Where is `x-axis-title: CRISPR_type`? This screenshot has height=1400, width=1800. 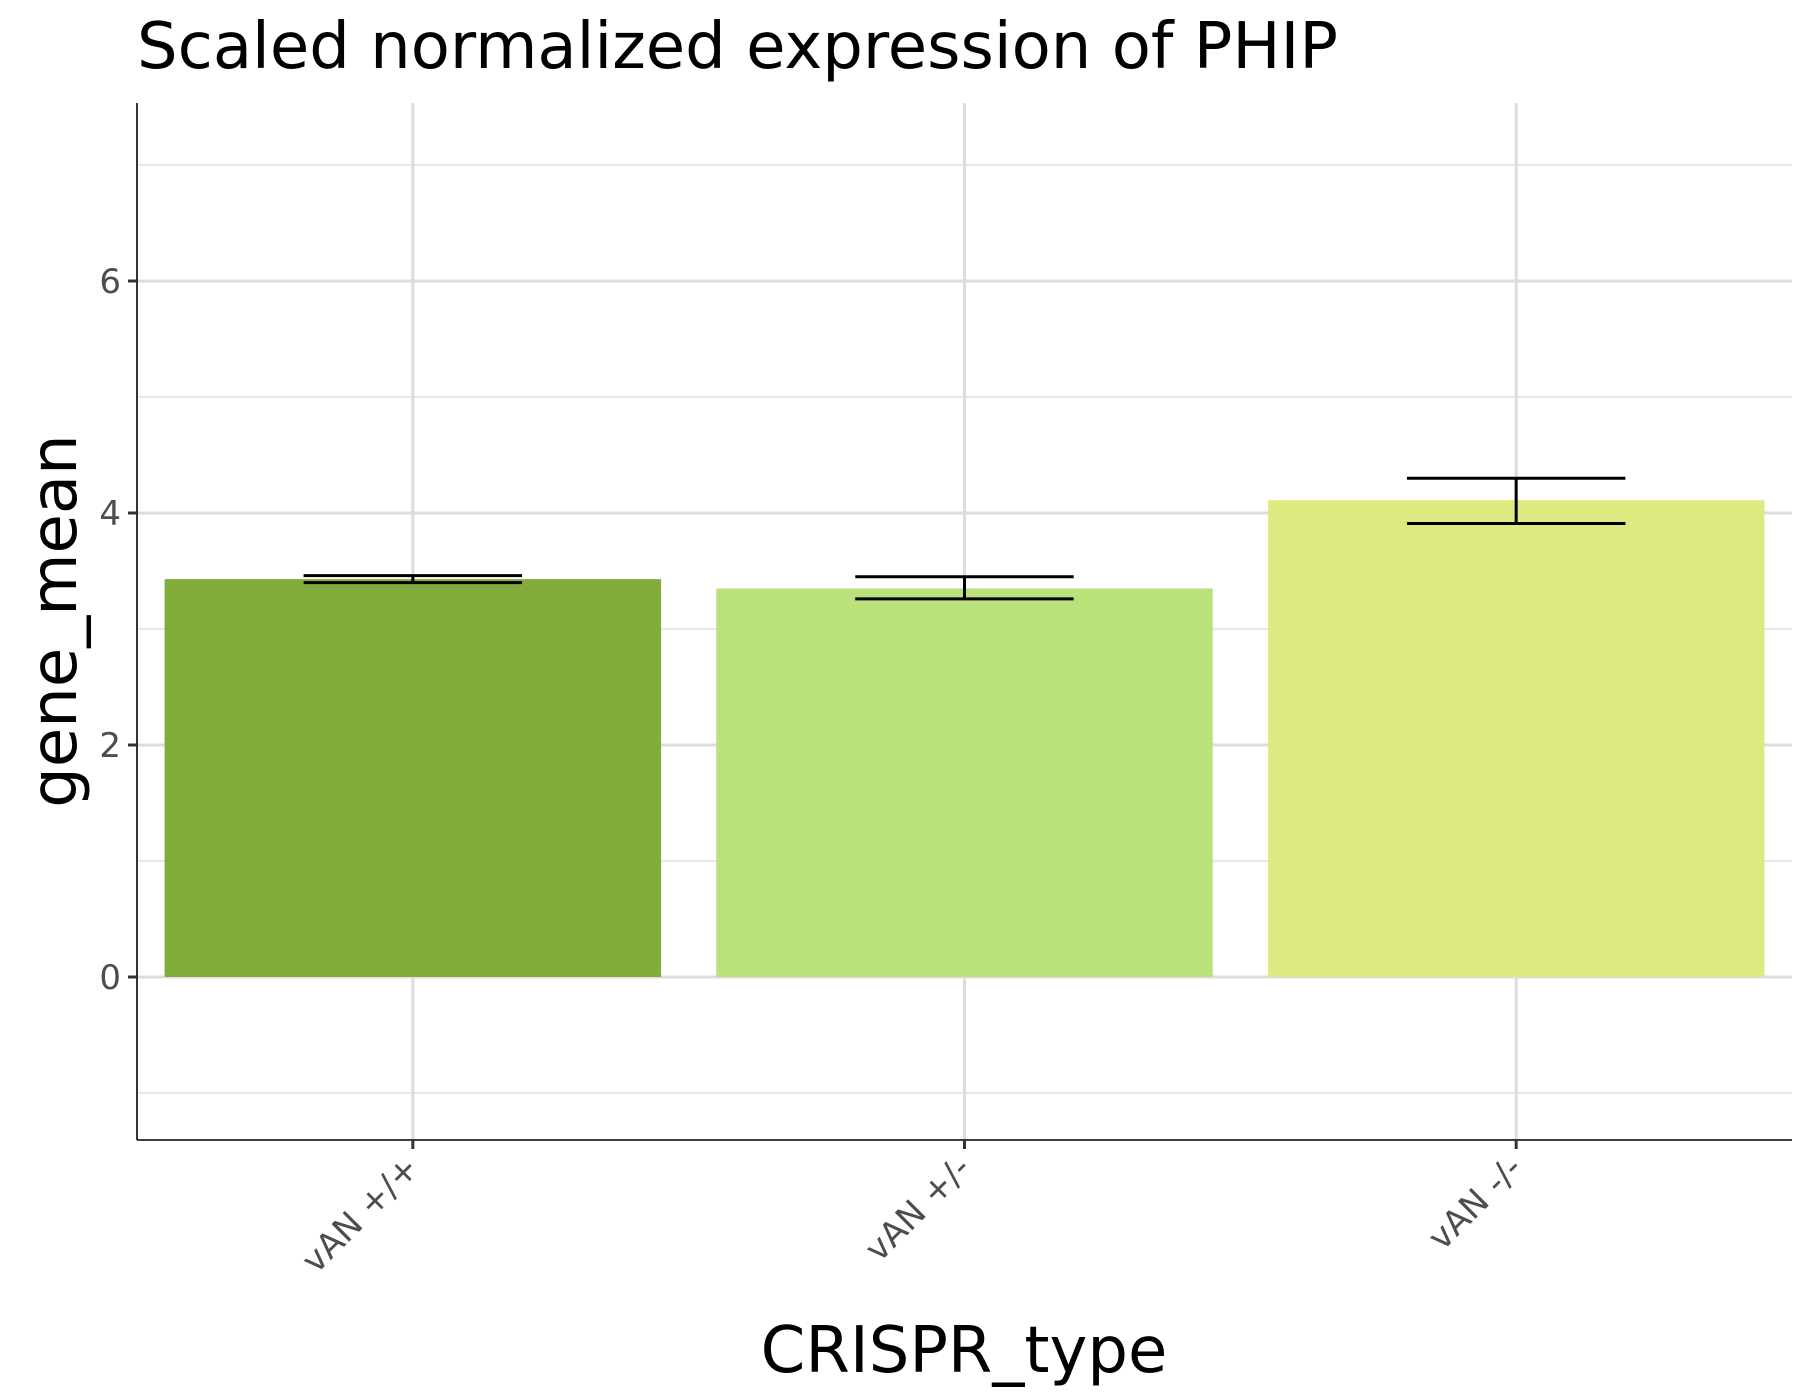
x-axis-title: CRISPR_type is located at coordinates (964, 1351).